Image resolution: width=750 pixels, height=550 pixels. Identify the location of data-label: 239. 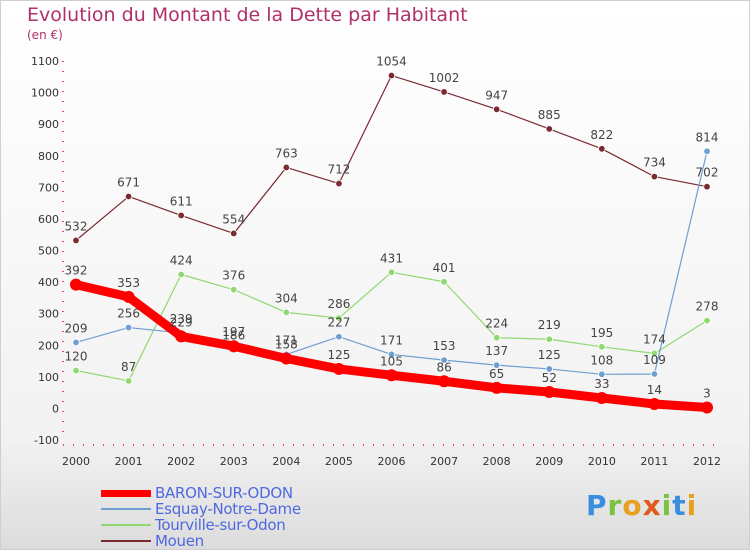
(181, 319).